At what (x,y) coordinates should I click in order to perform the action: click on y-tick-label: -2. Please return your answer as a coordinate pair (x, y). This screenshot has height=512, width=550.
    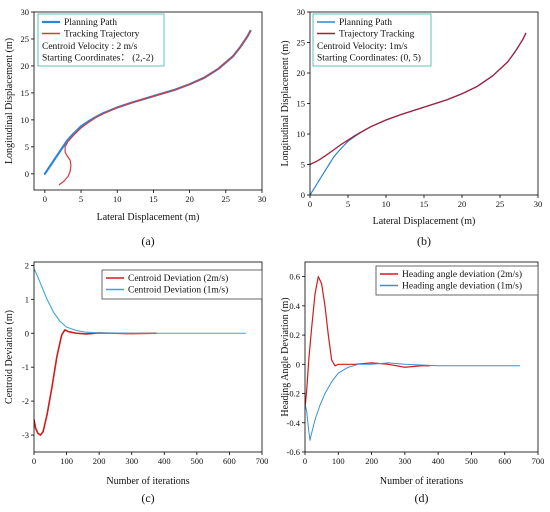
    Looking at the image, I should click on (25, 401).